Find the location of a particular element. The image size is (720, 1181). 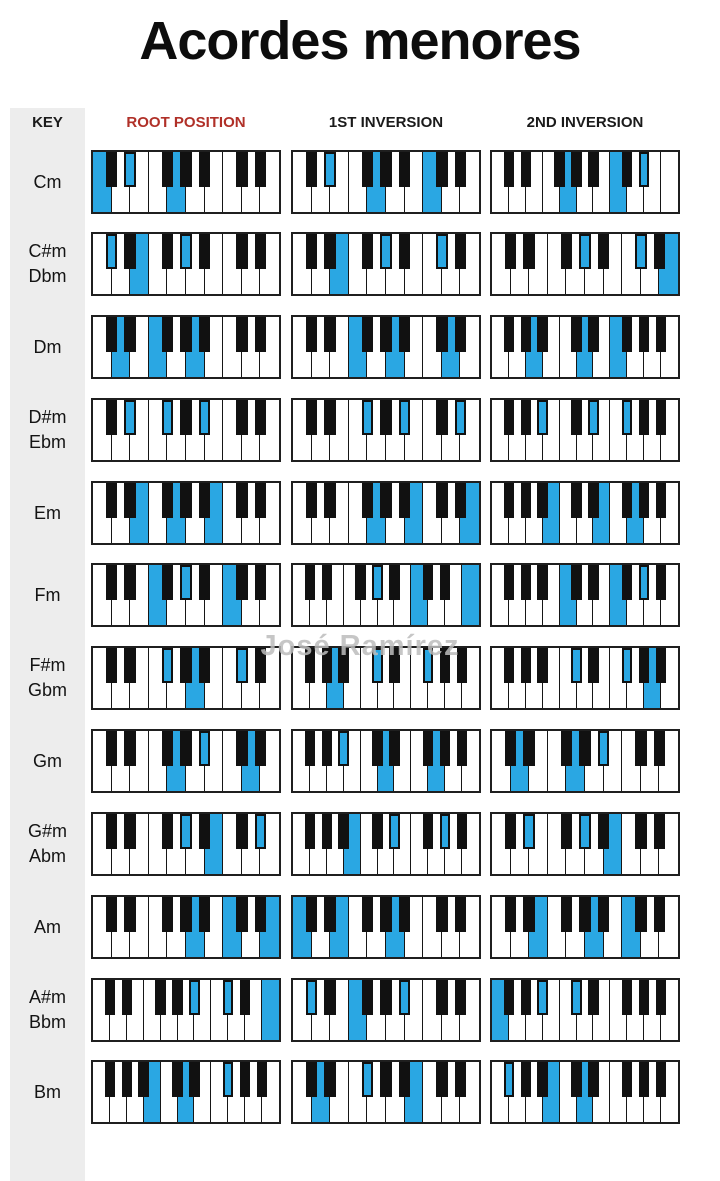

keyboard-Em-root is located at coordinates (186, 513).